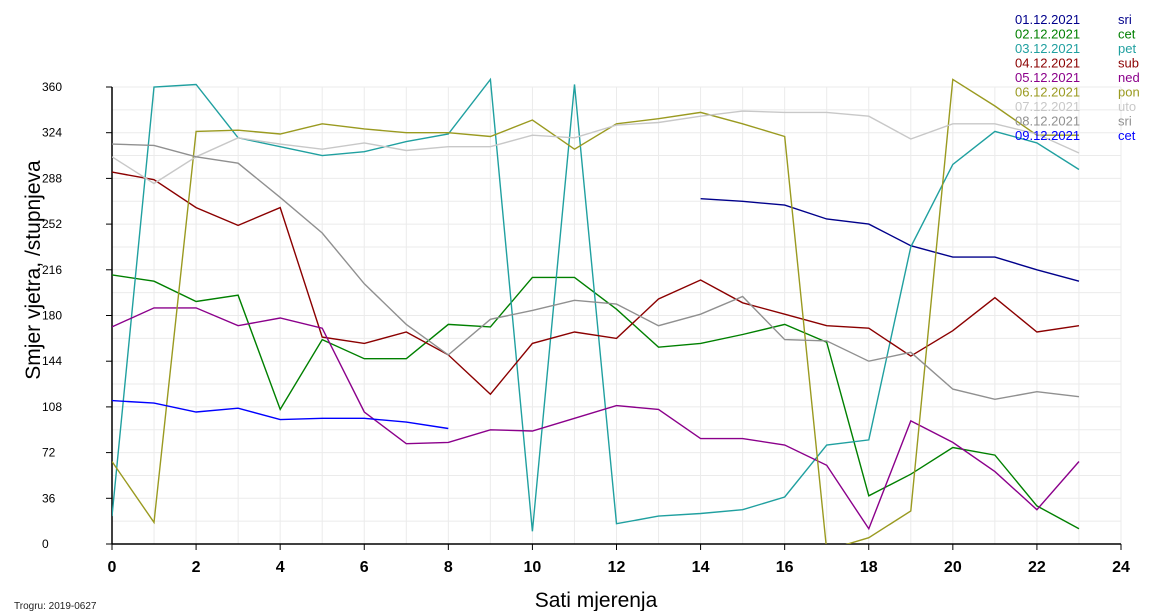  Describe the element at coordinates (49, 498) in the screenshot. I see `y-tick-label: 36` at that location.